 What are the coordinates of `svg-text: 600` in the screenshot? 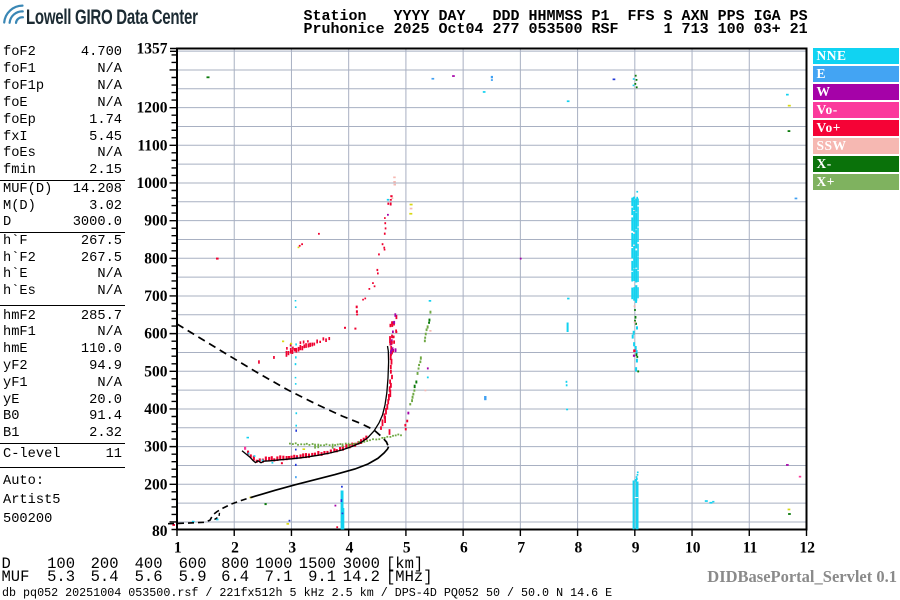 It's located at (156, 334).